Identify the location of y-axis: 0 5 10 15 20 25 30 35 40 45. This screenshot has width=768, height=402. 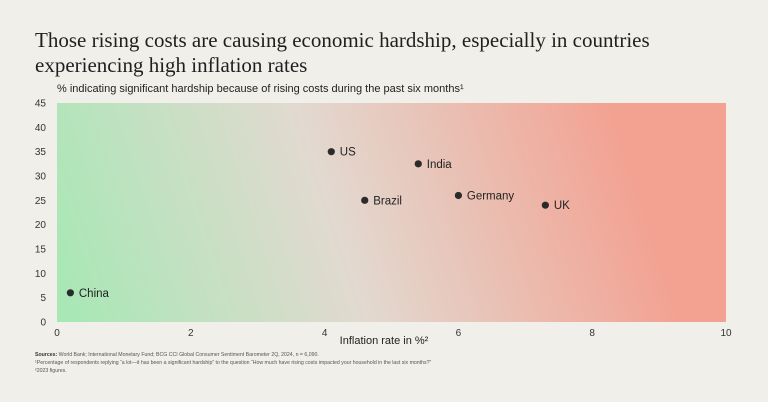
(41, 214).